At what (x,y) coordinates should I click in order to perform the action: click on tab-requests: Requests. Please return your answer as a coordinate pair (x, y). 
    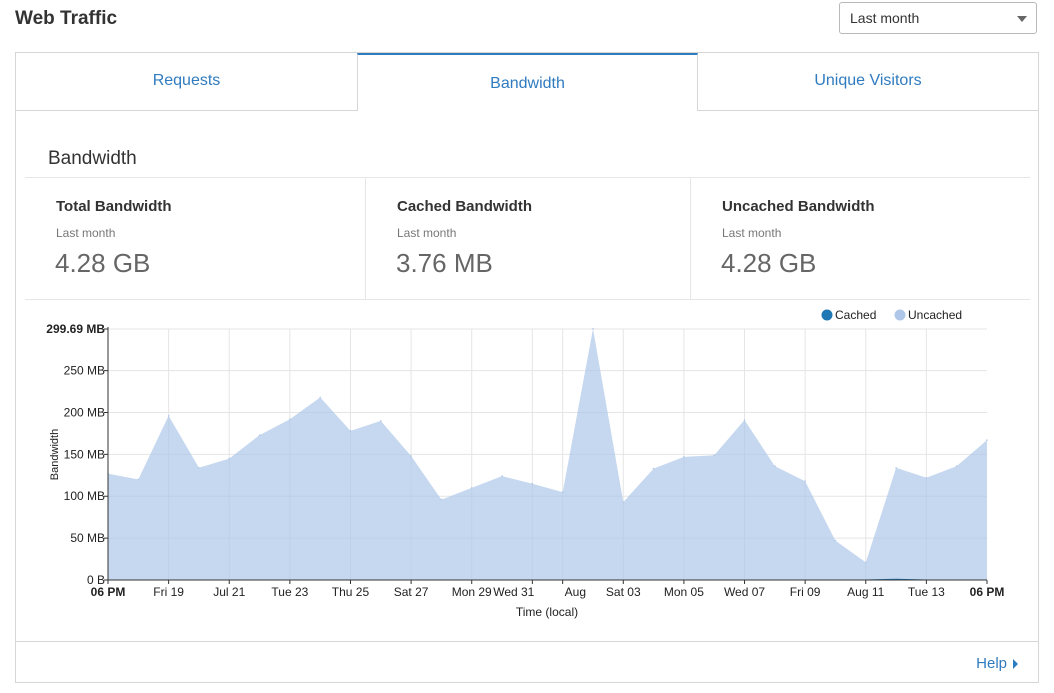
    Looking at the image, I should click on (186, 82).